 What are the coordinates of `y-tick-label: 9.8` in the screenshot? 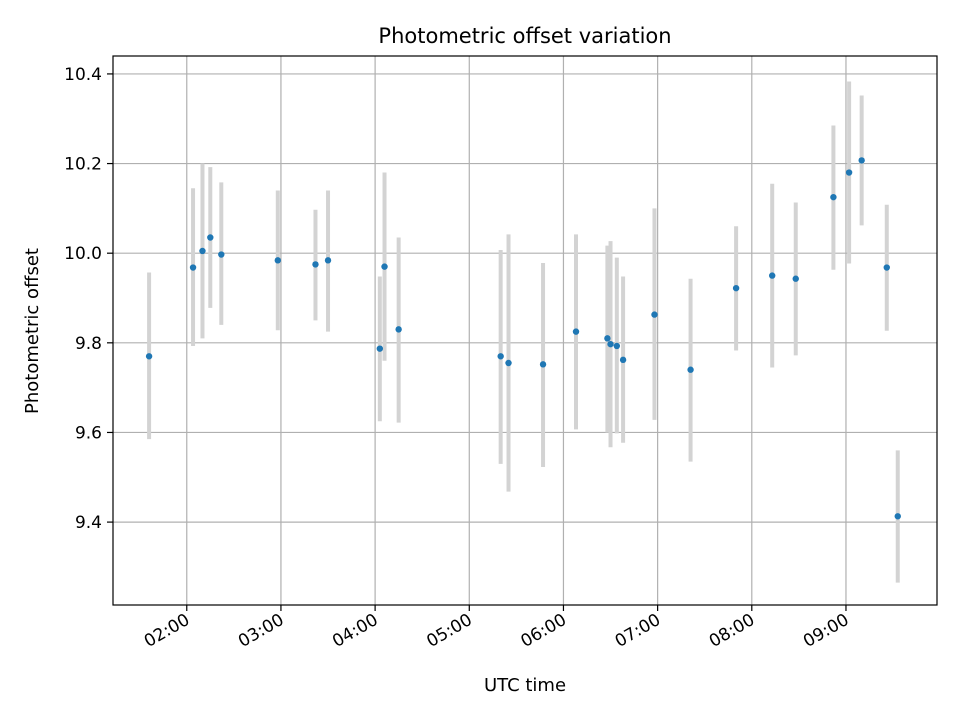 It's located at (88, 344).